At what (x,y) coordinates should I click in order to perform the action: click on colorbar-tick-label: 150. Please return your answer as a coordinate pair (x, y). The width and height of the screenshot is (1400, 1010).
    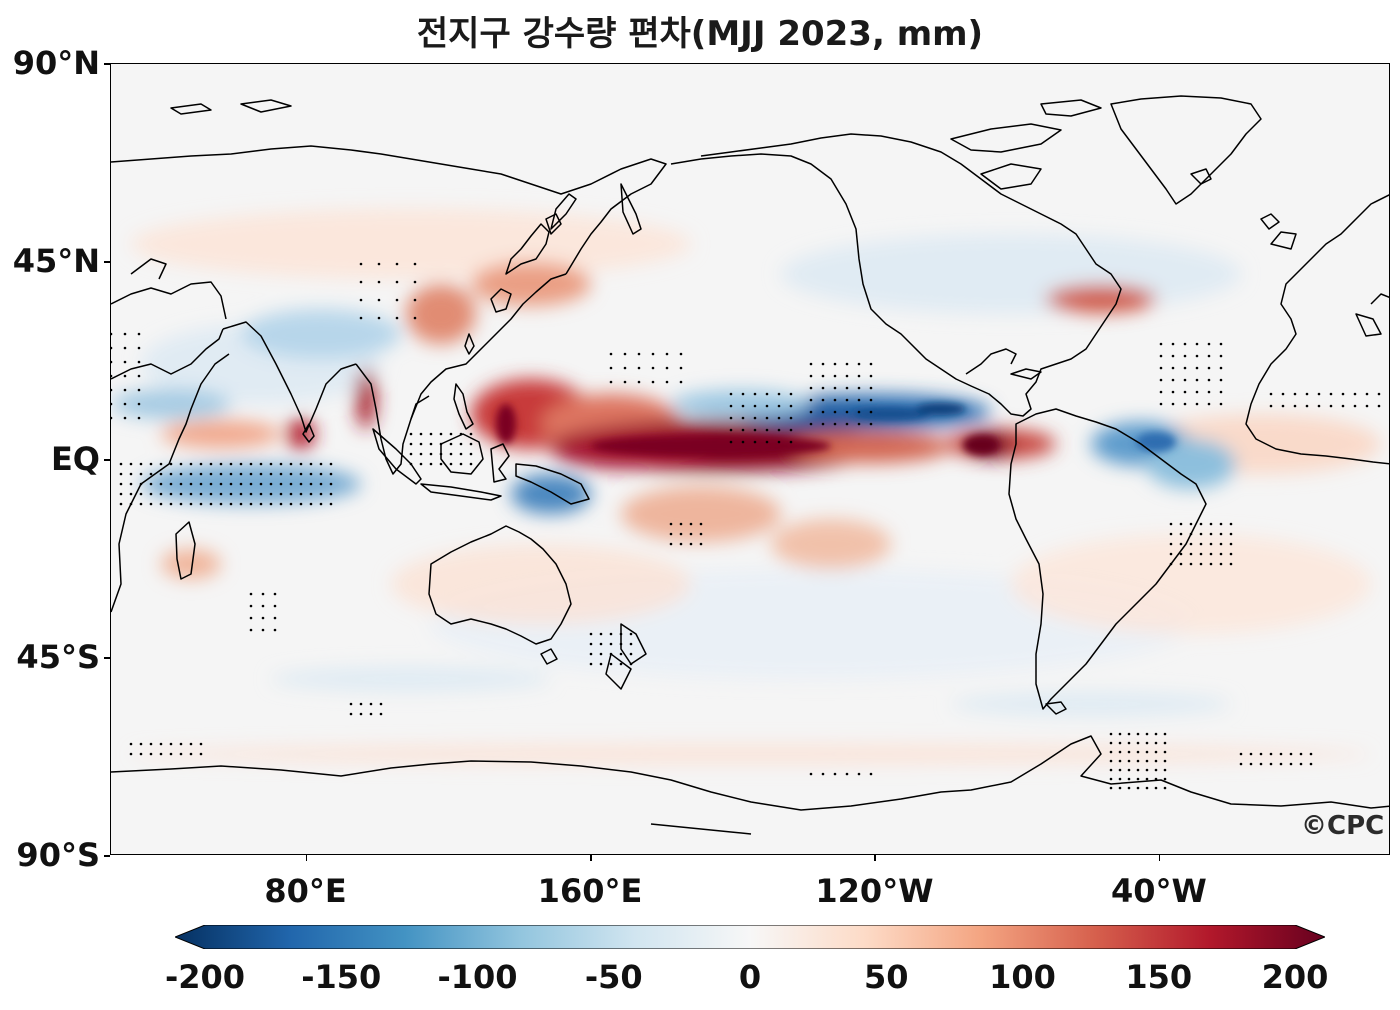
    Looking at the image, I should click on (1159, 977).